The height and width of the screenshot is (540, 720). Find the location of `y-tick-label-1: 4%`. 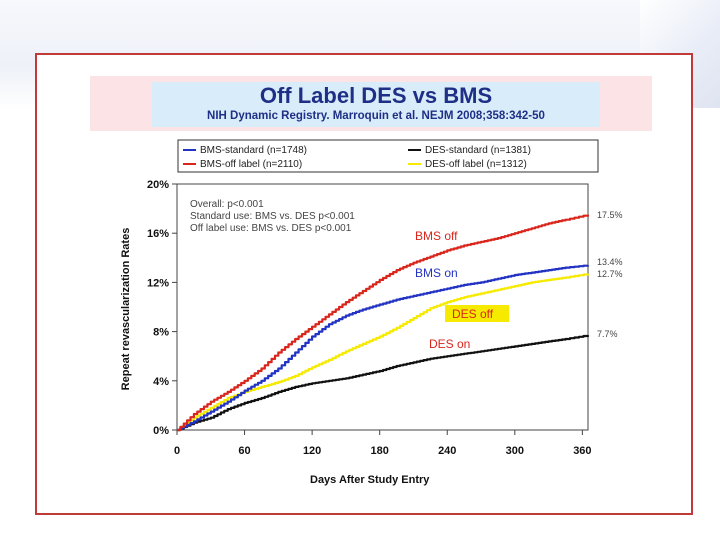

y-tick-label-1: 4% is located at coordinates (161, 382).